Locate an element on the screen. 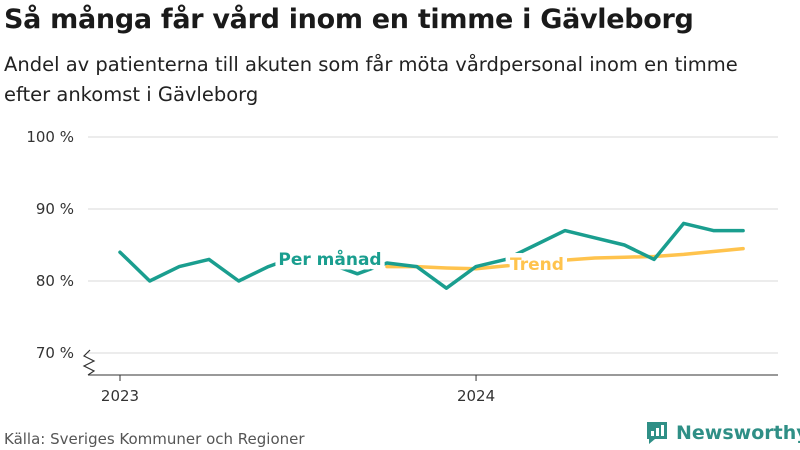 Image resolution: width=800 pixels, height=450 pixels. source-note: Källa: Sveriges Kommuner och Regioner is located at coordinates (154, 439).